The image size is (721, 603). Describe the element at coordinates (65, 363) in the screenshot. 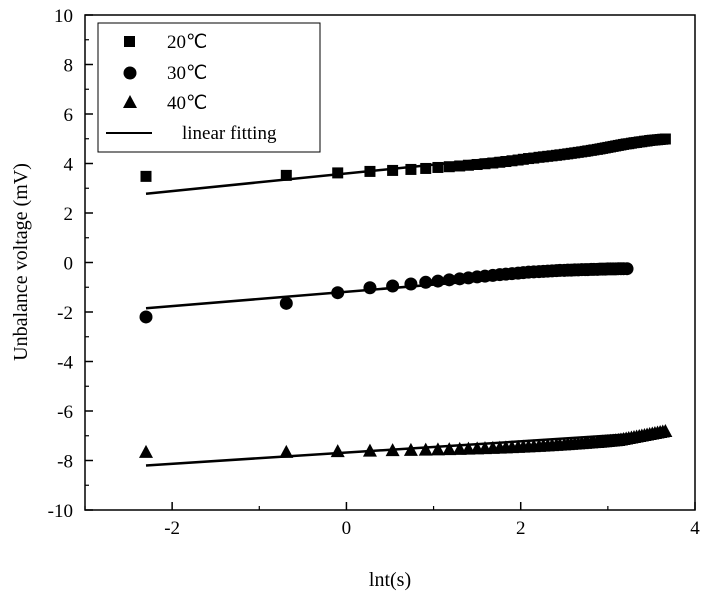

I see `y-tick-label: -4` at that location.